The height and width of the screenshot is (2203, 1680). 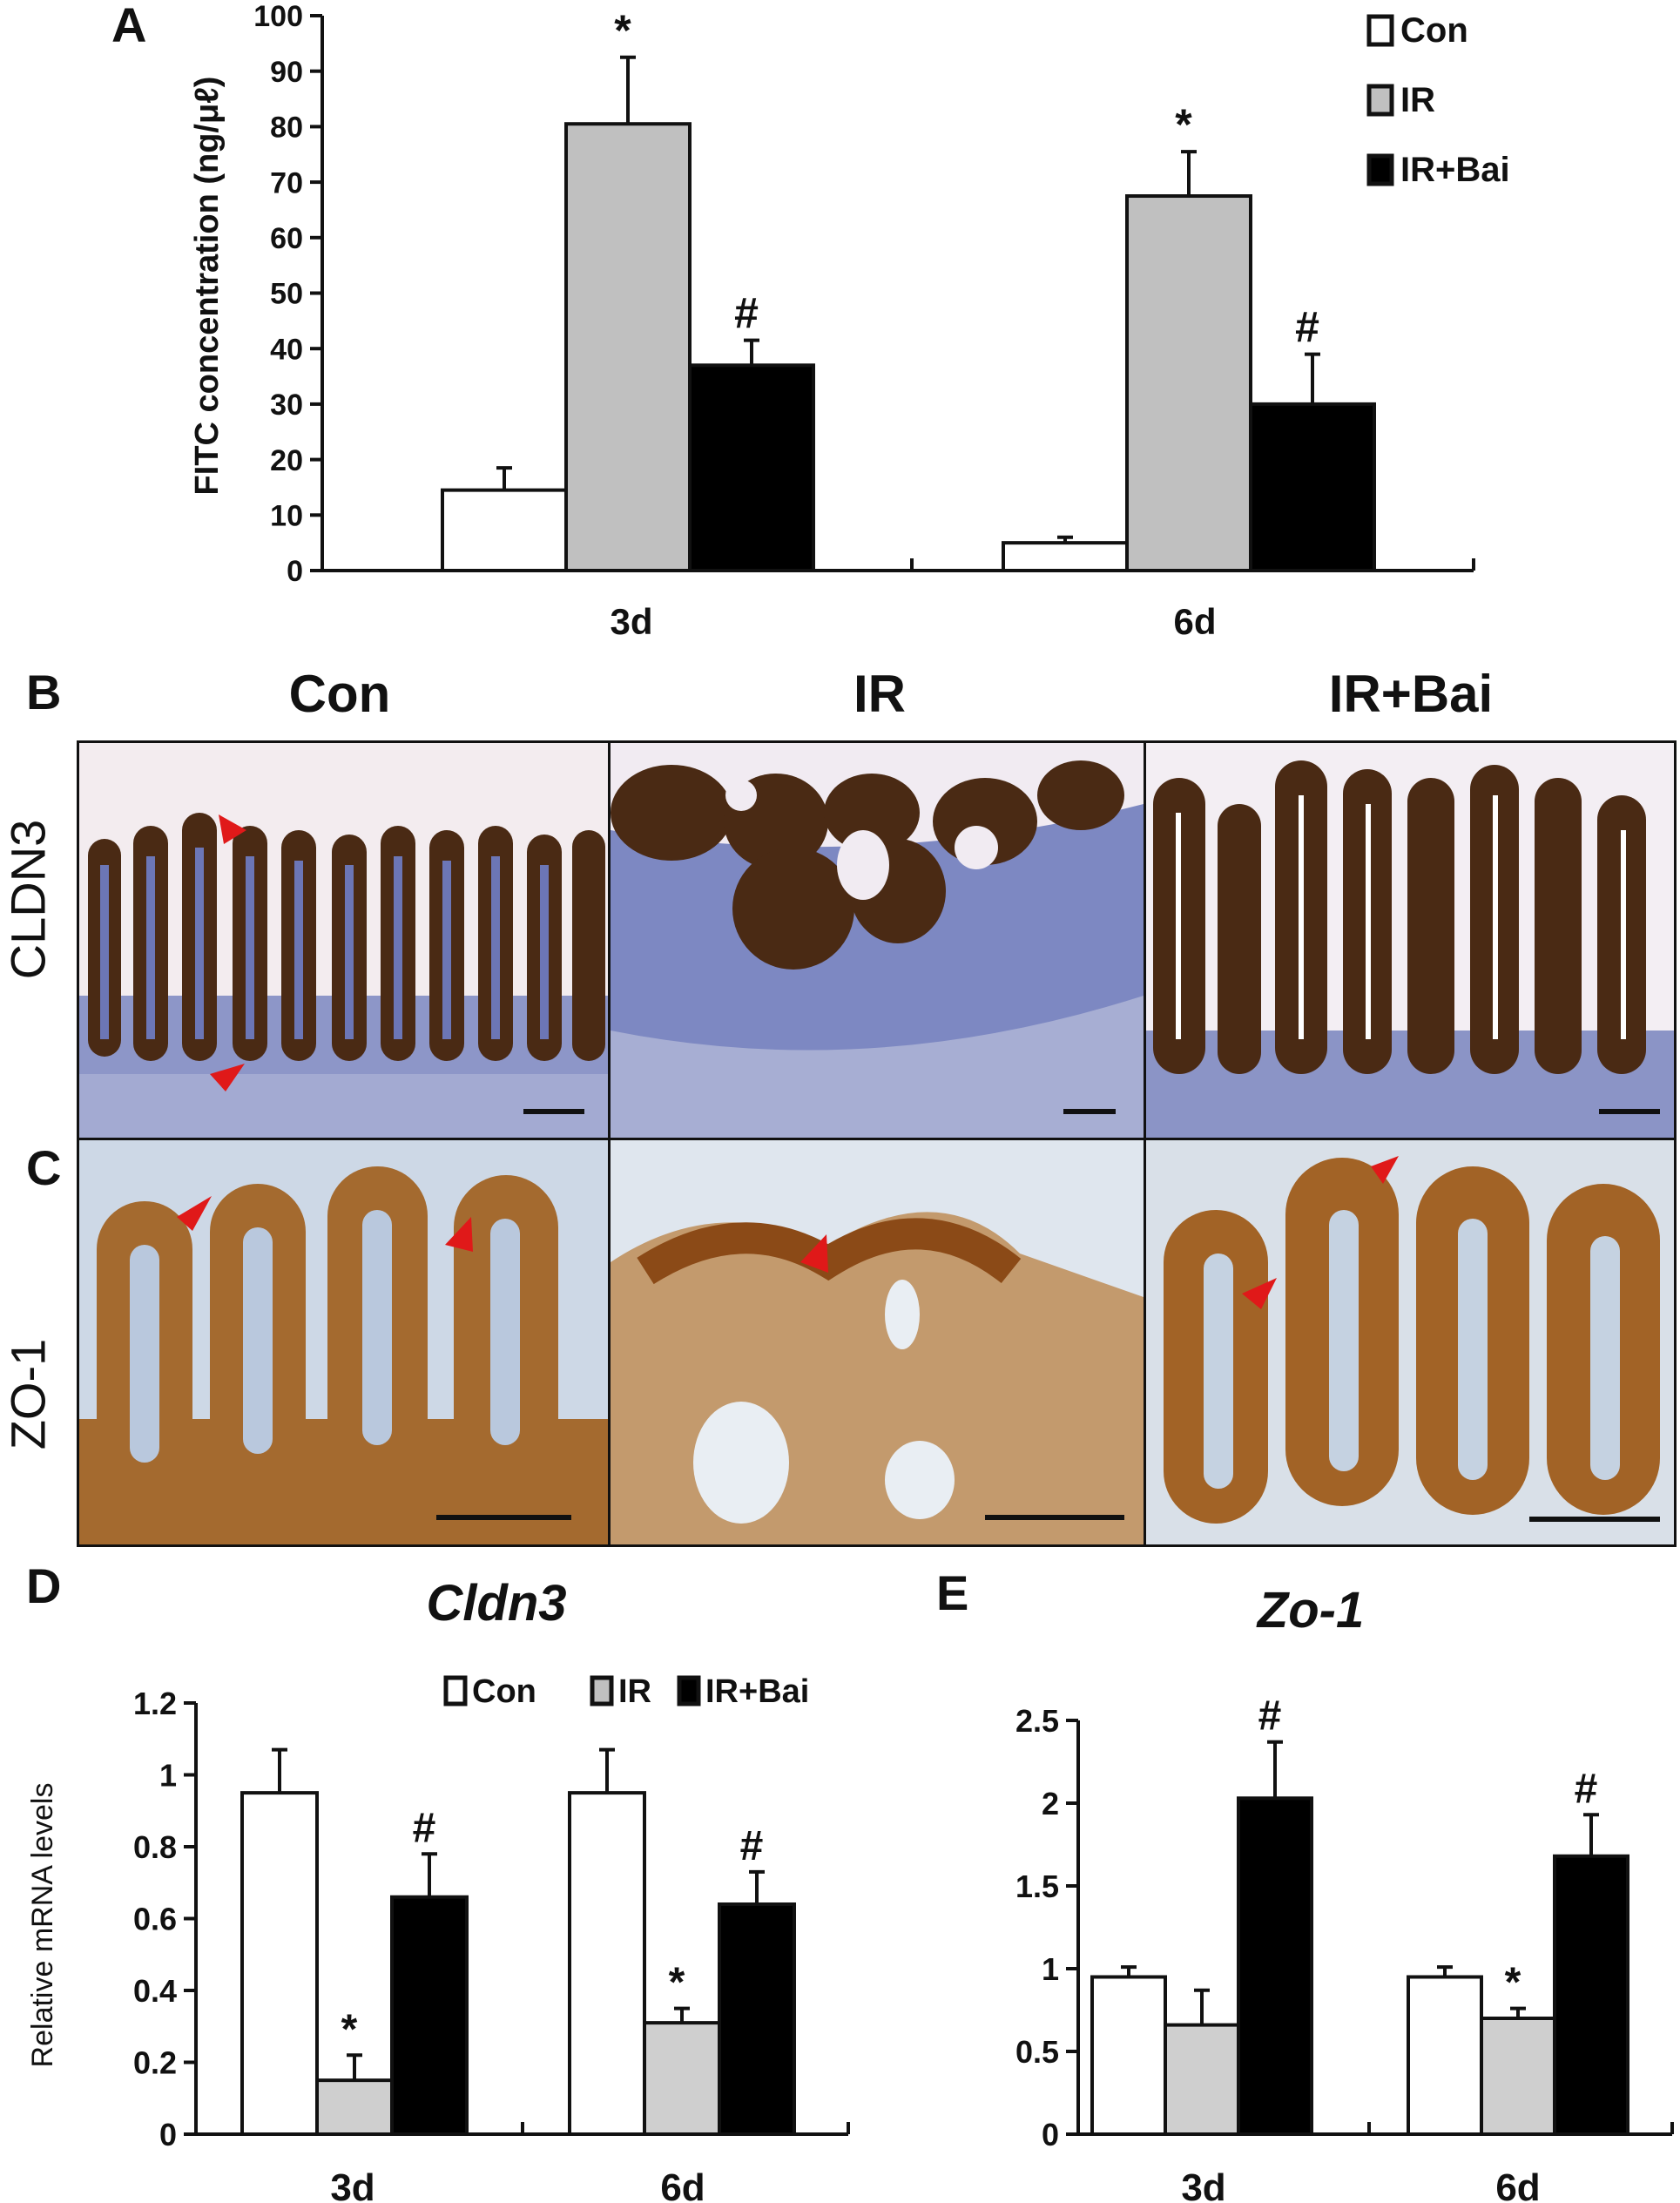 What do you see at coordinates (286, 349) in the screenshot?
I see `y-tick-label: 40` at bounding box center [286, 349].